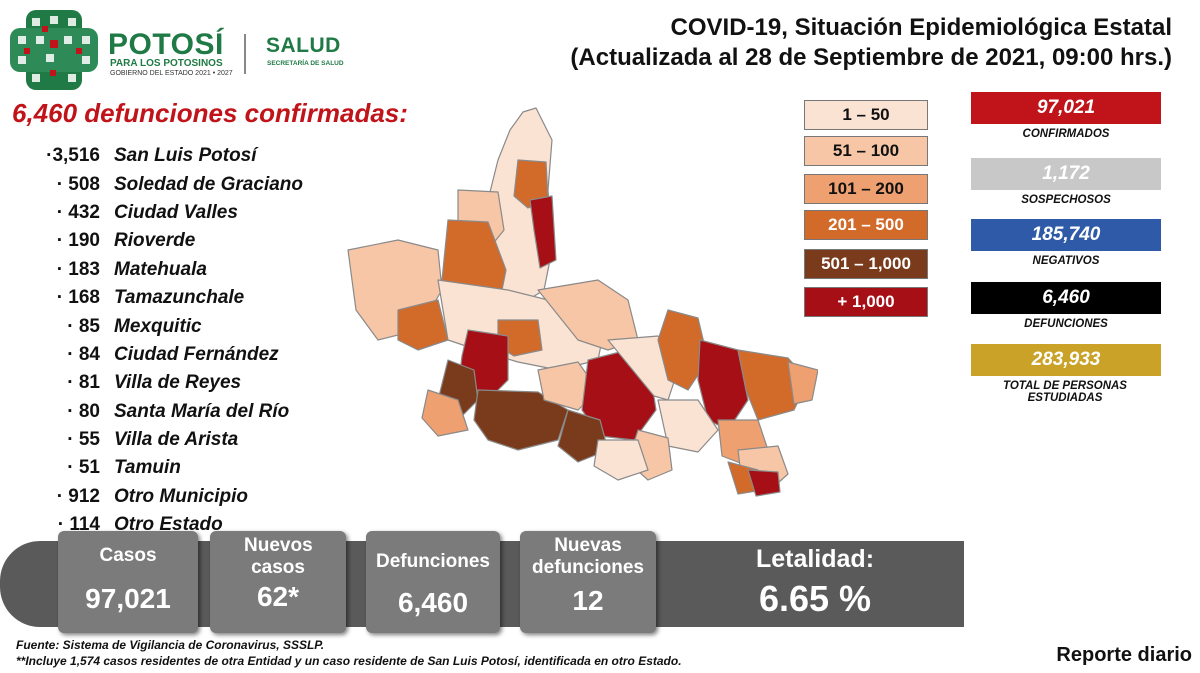 The image size is (1200, 673). Describe the element at coordinates (166, 63) in the screenshot. I see `brand-subtitle: PARA LOS POTOSINOS` at that location.